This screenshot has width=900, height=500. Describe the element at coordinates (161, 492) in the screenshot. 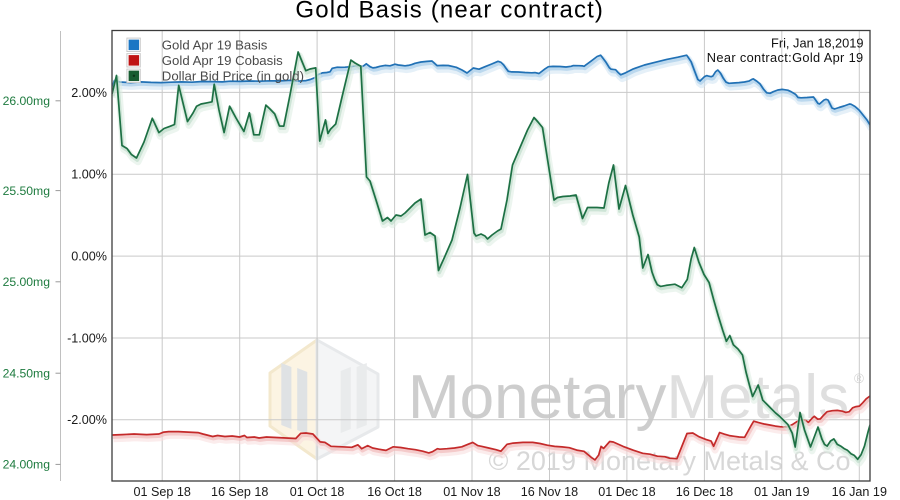

I see `svg-text: 01 Sep 18` at that location.